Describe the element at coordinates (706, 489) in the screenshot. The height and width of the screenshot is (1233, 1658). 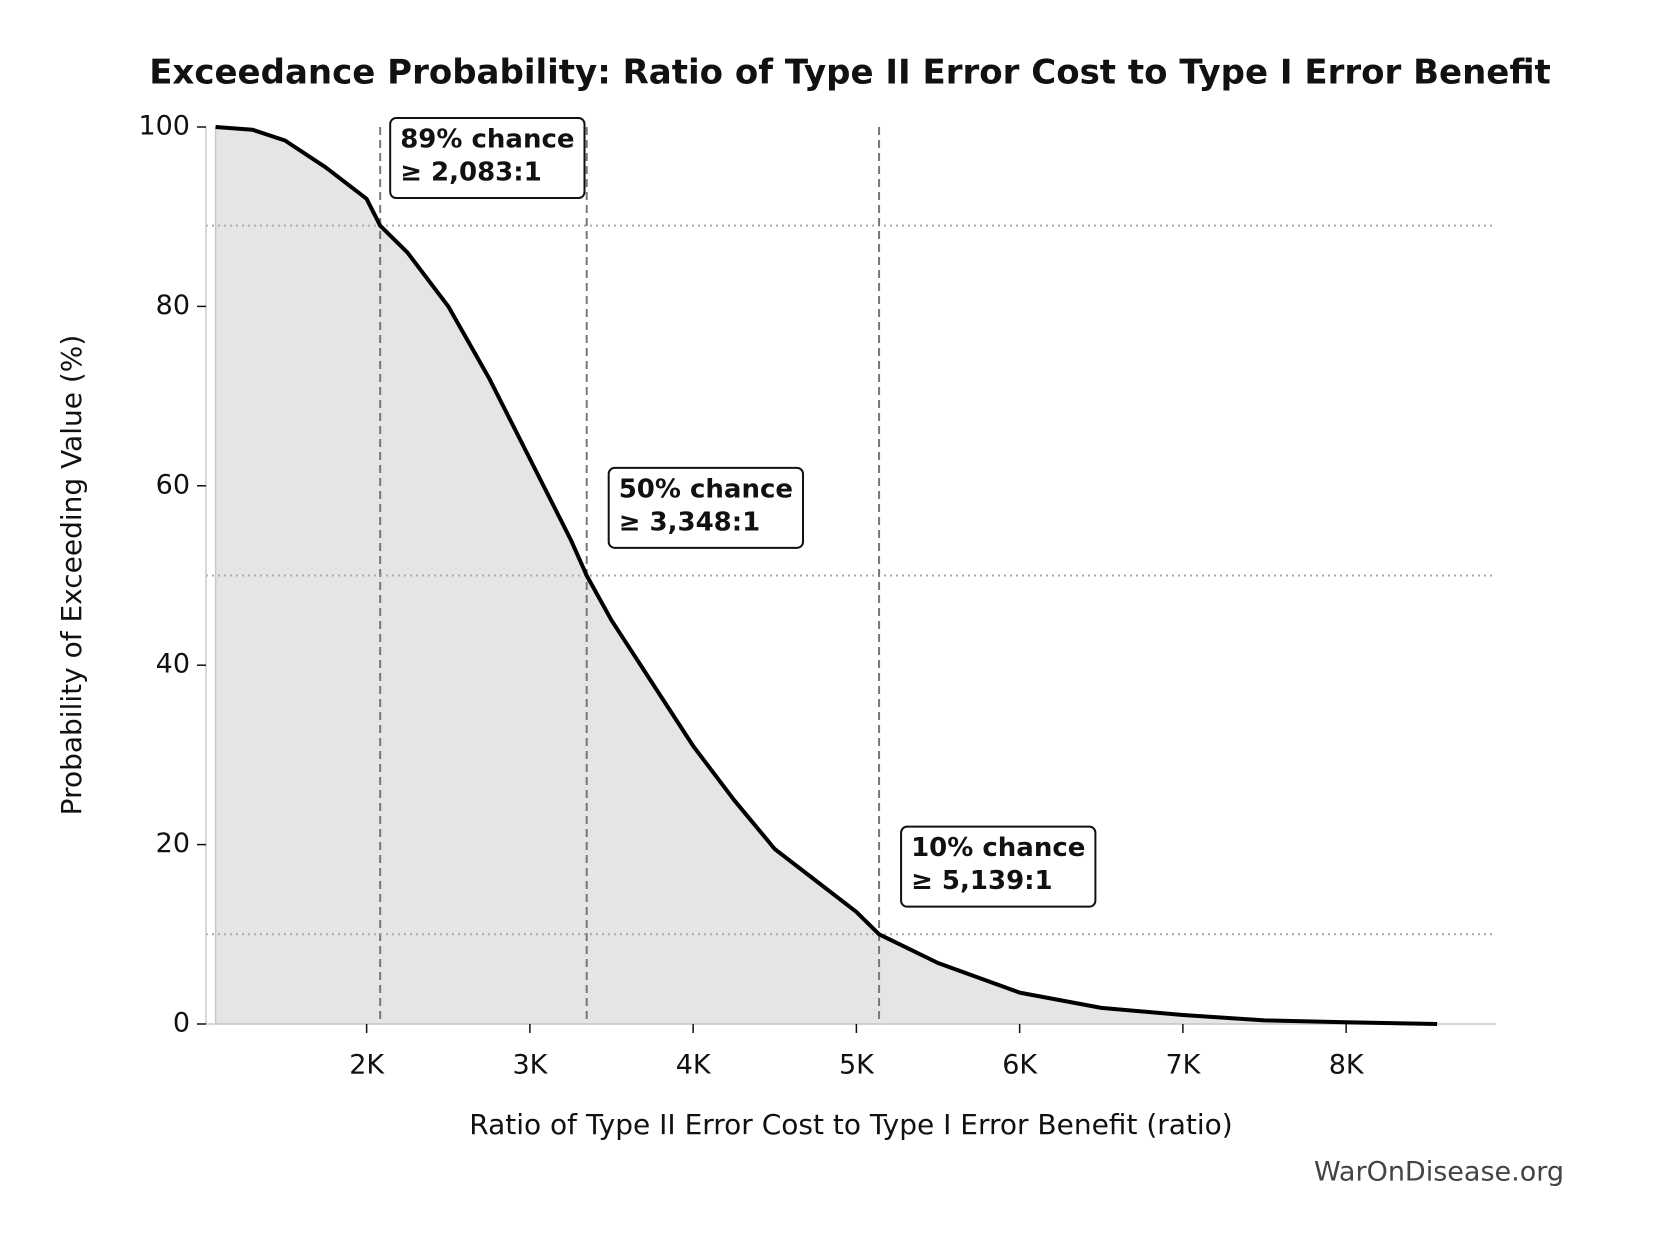
I see `annotation-text: 50% chance` at that location.